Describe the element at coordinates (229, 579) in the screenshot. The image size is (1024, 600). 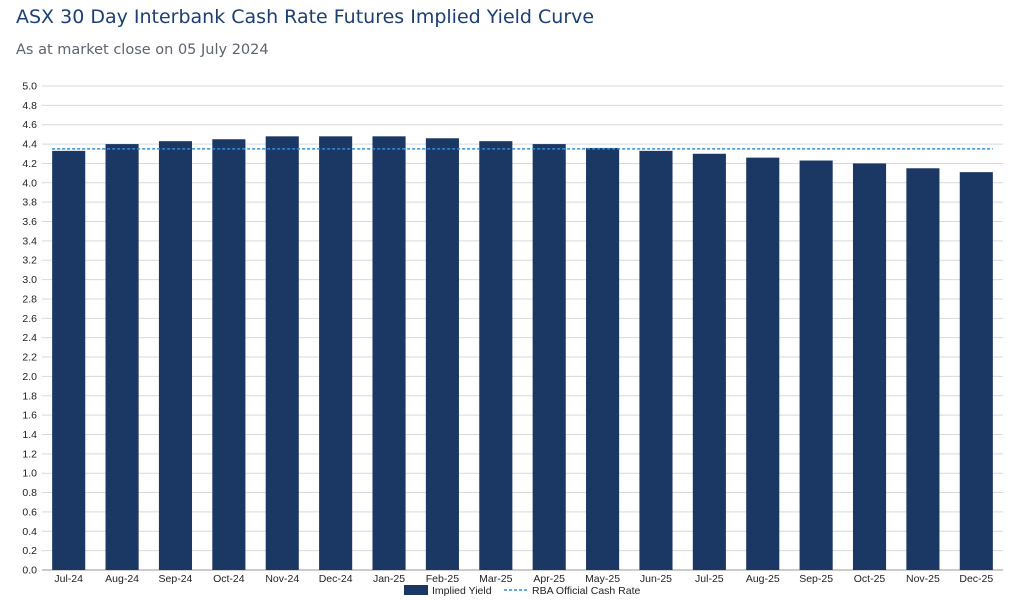
I see `x-tick-label: Oct-24` at that location.